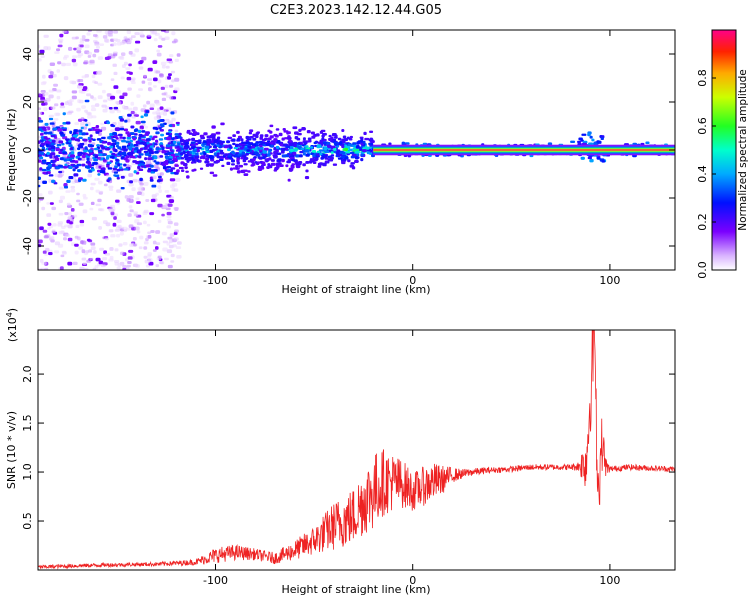 This screenshot has height=600, width=750. Describe the element at coordinates (702, 270) in the screenshot. I see `colorbar-tick-label: 0.0` at that location.